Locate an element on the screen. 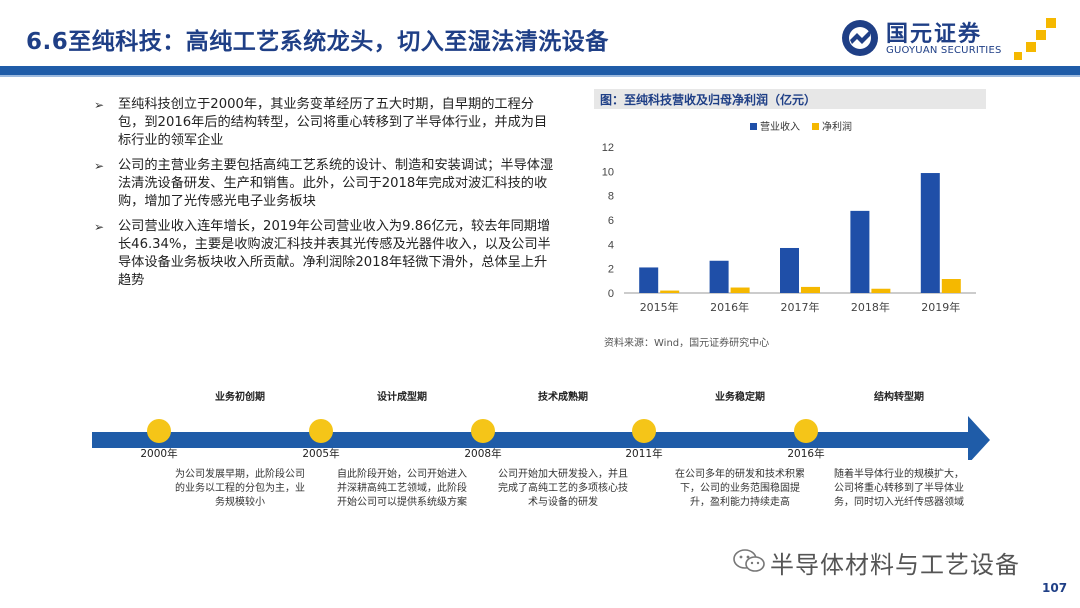 The width and height of the screenshot is (1080, 608). header-rule-thin is located at coordinates (540, 76).